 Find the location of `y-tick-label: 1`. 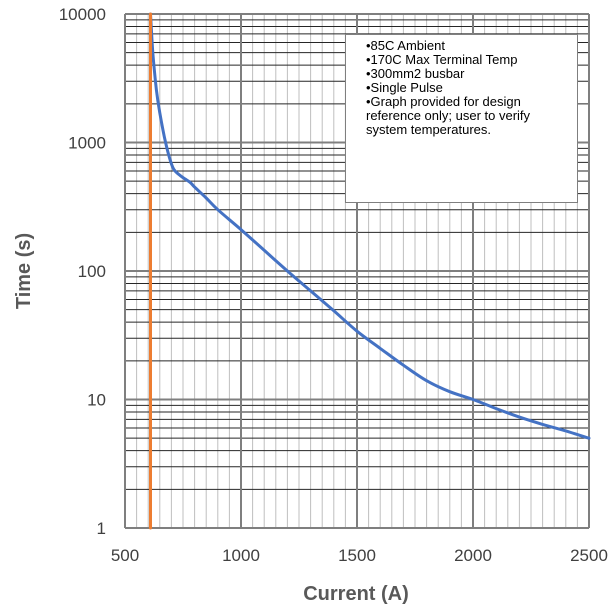

y-tick-label: 1 is located at coordinates (101, 528).